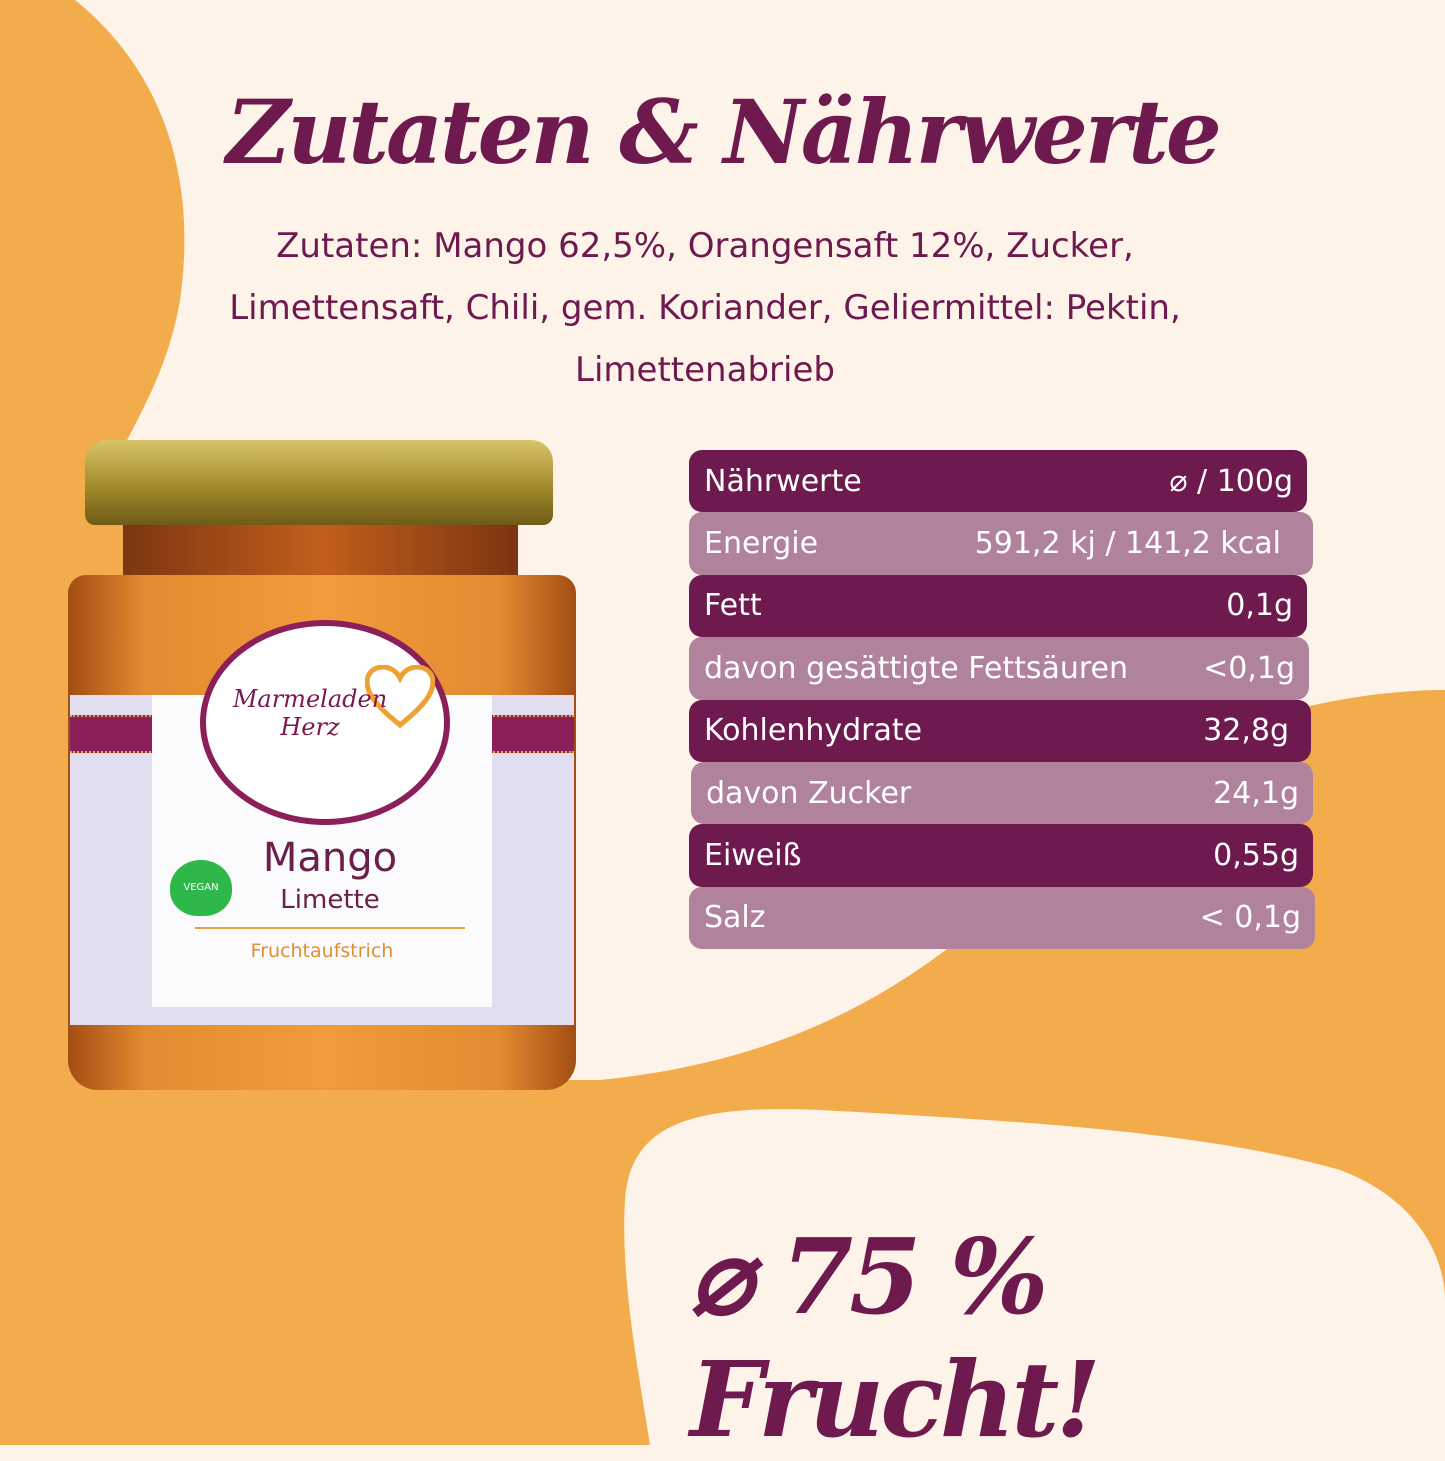 This screenshot has height=1461, width=1445. What do you see at coordinates (1002, 918) in the screenshot?
I see `table-row: Salz < 0,1g` at bounding box center [1002, 918].